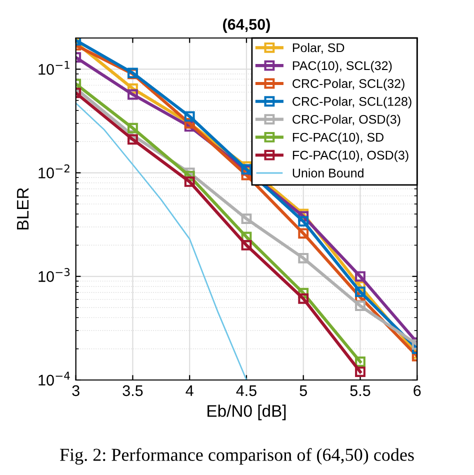 The height and width of the screenshot is (475, 474). What do you see at coordinates (303, 390) in the screenshot?
I see `x-tick-label: 5` at bounding box center [303, 390].